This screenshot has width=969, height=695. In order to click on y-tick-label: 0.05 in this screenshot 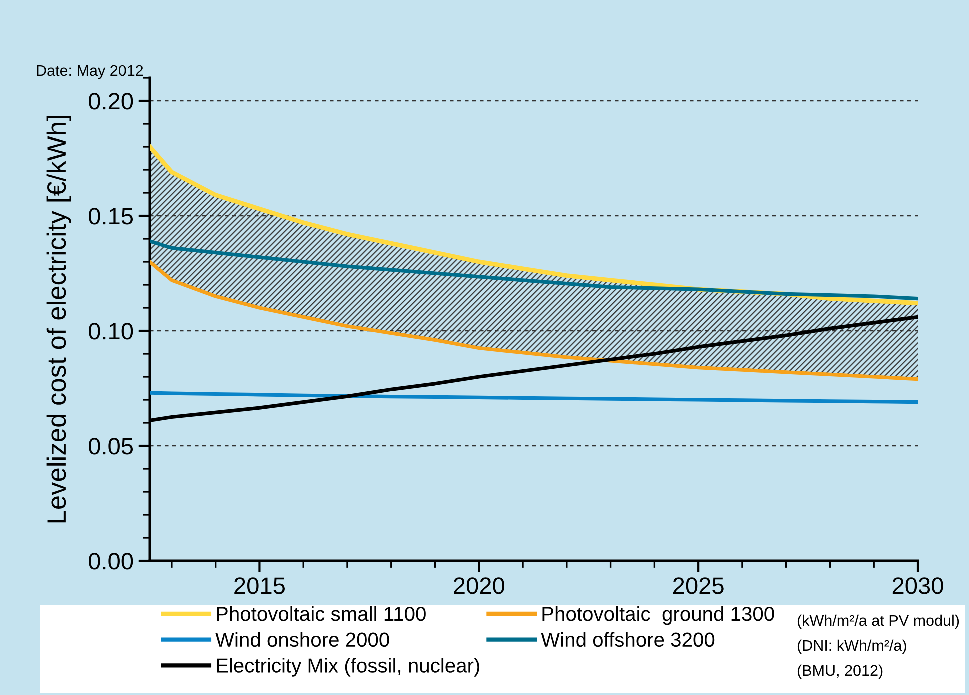, I will do `click(111, 446)`.